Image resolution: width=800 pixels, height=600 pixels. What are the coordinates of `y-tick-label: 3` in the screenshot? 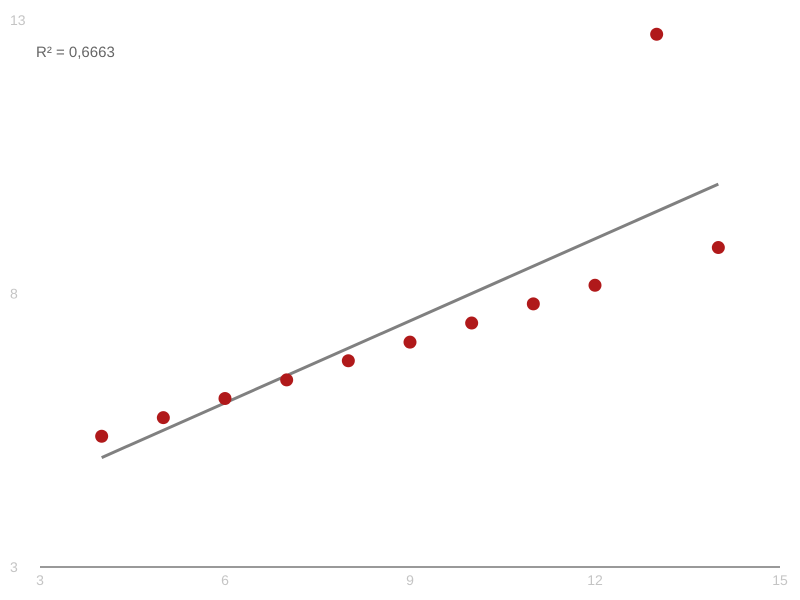 It's located at (14, 566).